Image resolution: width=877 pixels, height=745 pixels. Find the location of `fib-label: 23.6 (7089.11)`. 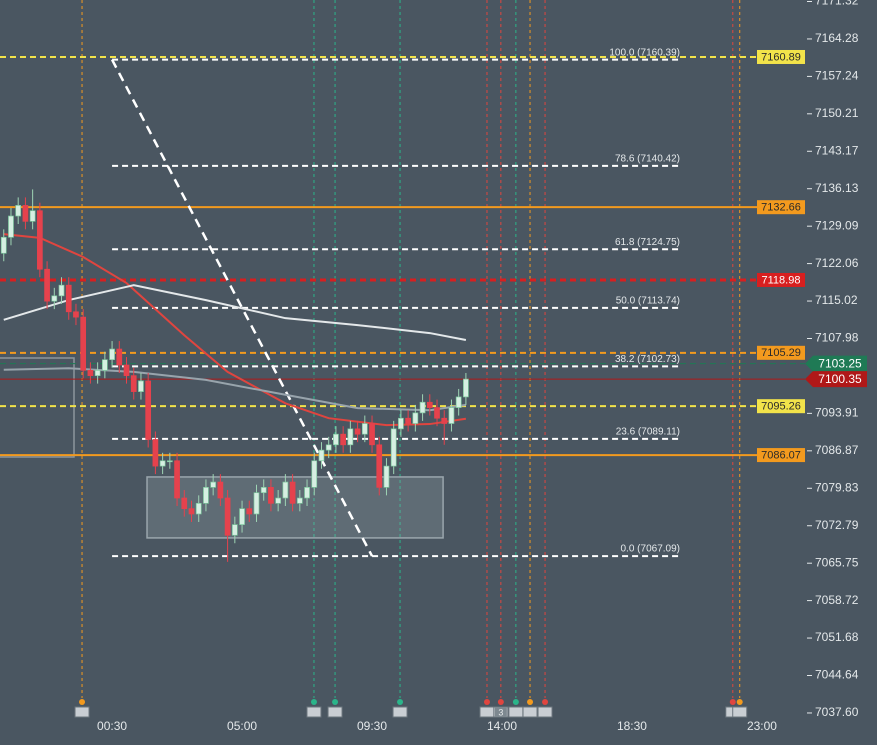

fib-label: 23.6 (7089.11) is located at coordinates (648, 432).